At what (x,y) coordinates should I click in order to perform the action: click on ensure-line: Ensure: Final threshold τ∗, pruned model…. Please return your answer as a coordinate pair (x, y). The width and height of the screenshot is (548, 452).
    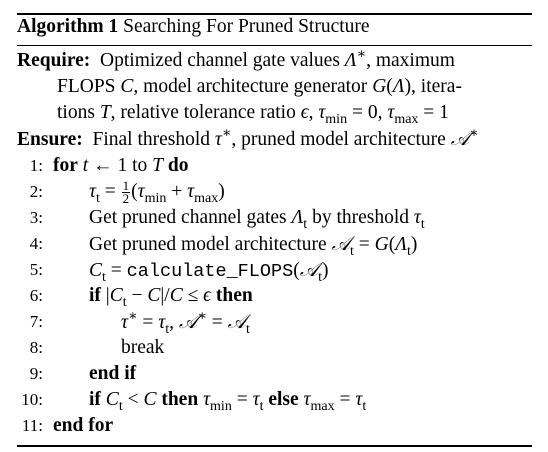
    Looking at the image, I should click on (248, 140).